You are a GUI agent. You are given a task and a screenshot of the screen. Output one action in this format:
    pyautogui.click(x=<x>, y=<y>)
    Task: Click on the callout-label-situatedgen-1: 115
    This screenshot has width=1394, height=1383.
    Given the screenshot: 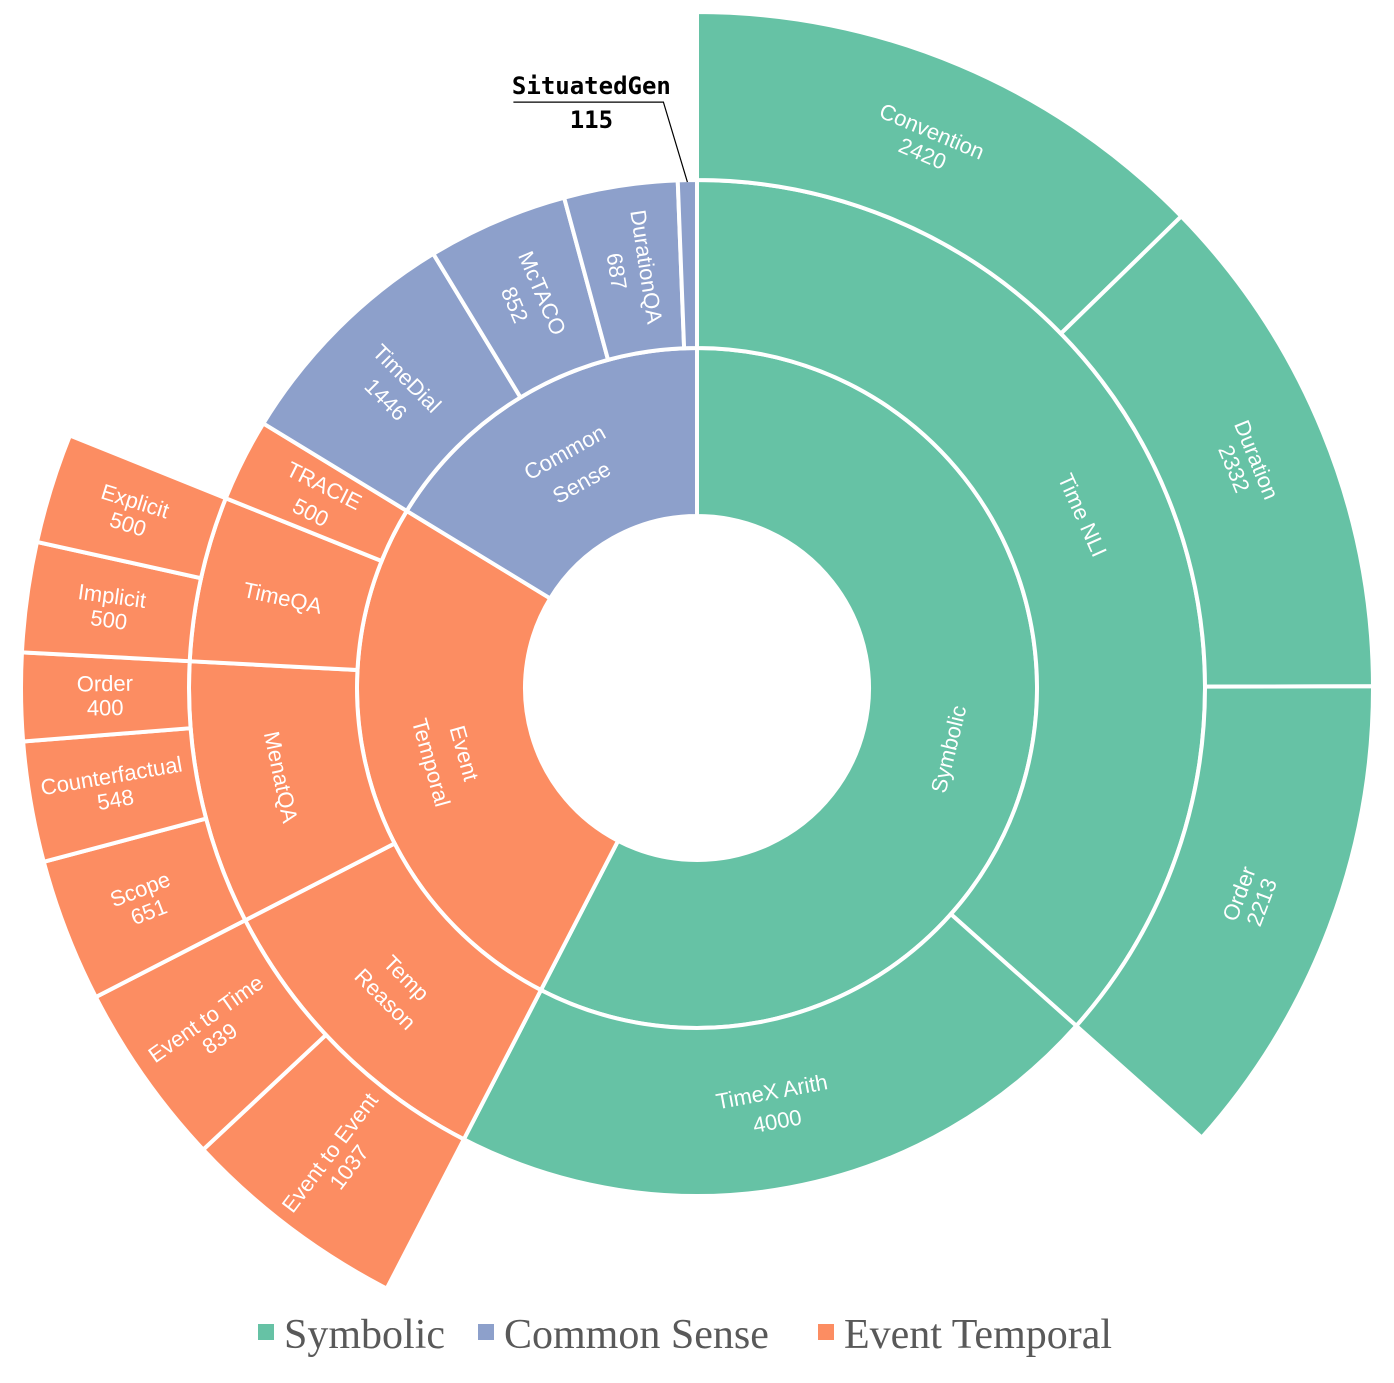 What is the action you would take?
    pyautogui.click(x=591, y=120)
    